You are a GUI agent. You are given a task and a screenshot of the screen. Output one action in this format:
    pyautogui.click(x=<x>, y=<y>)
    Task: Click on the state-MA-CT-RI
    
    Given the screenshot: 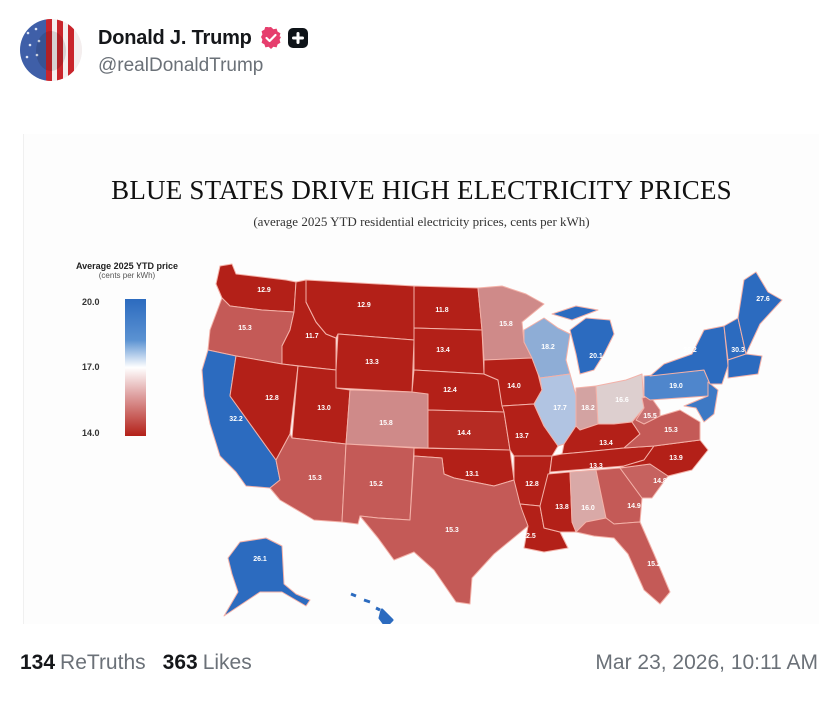 What is the action you would take?
    pyautogui.click(x=745, y=366)
    